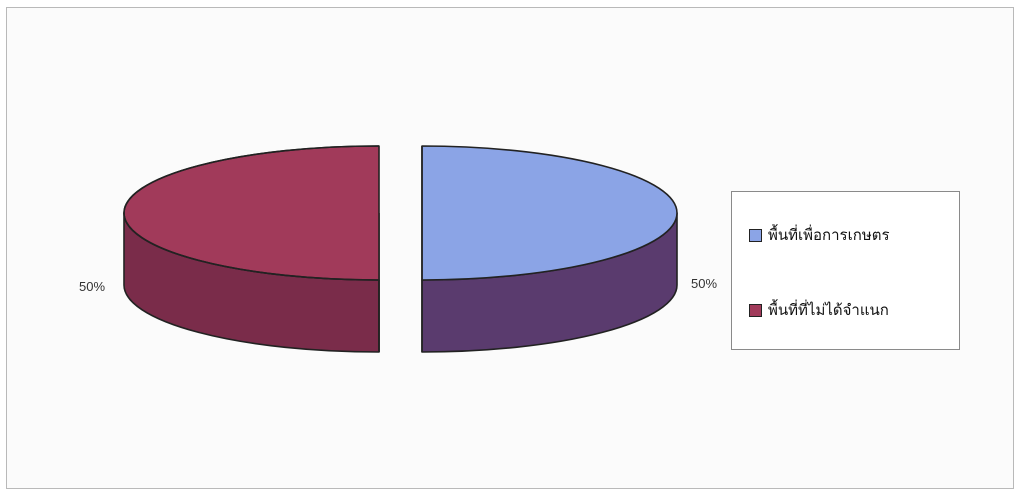 Image resolution: width=1019 pixels, height=495 pixels. Describe the element at coordinates (704, 283) in the screenshot. I see `data-label-agriculture: 50%` at that location.